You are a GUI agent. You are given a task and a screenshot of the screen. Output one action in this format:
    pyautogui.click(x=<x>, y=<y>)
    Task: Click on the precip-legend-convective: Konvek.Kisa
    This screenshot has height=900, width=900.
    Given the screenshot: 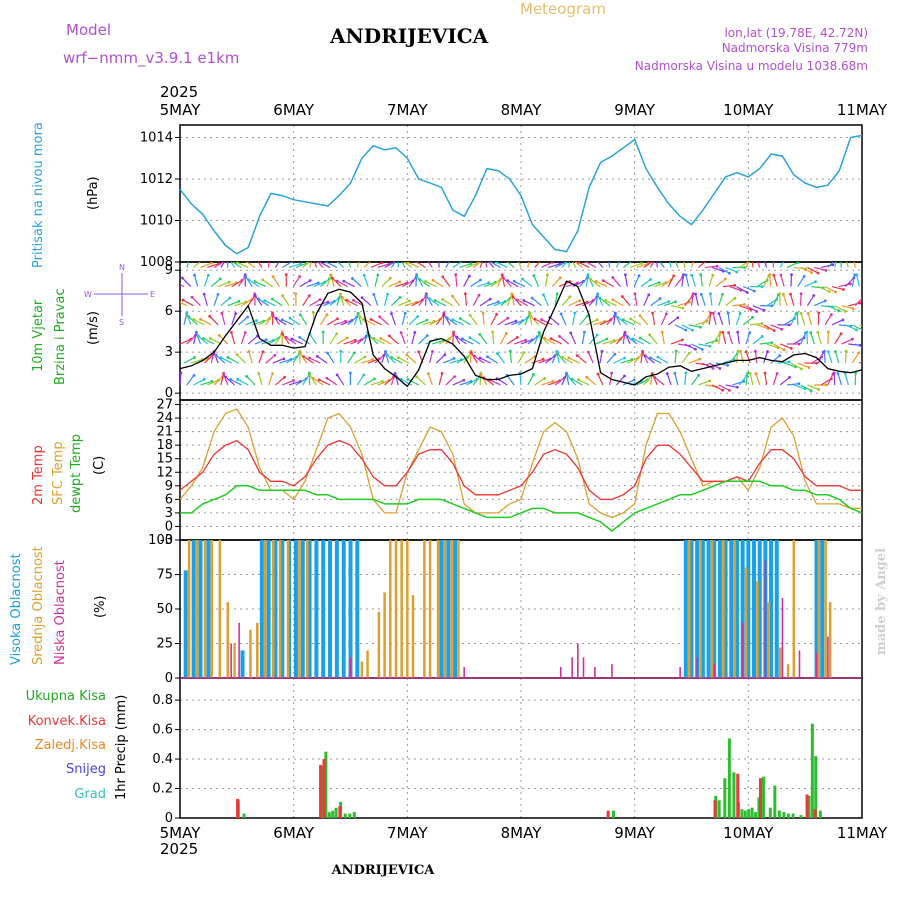 What is the action you would take?
    pyautogui.click(x=67, y=721)
    